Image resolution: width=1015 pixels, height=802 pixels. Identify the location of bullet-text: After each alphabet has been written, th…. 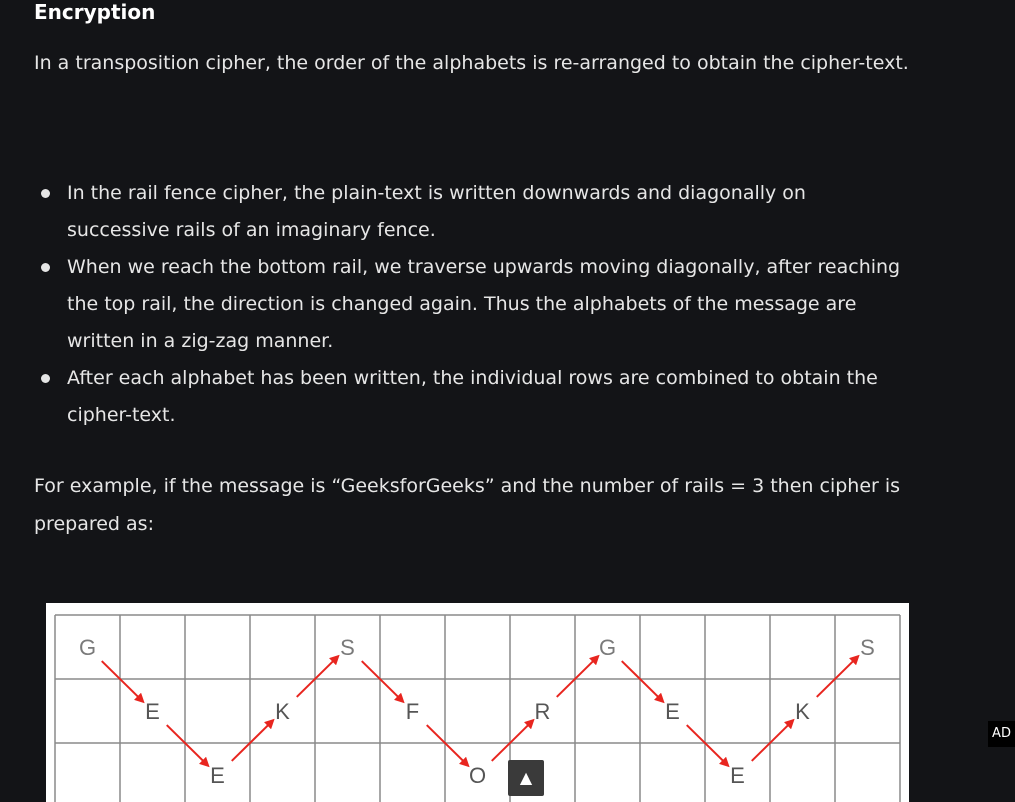
(472, 396).